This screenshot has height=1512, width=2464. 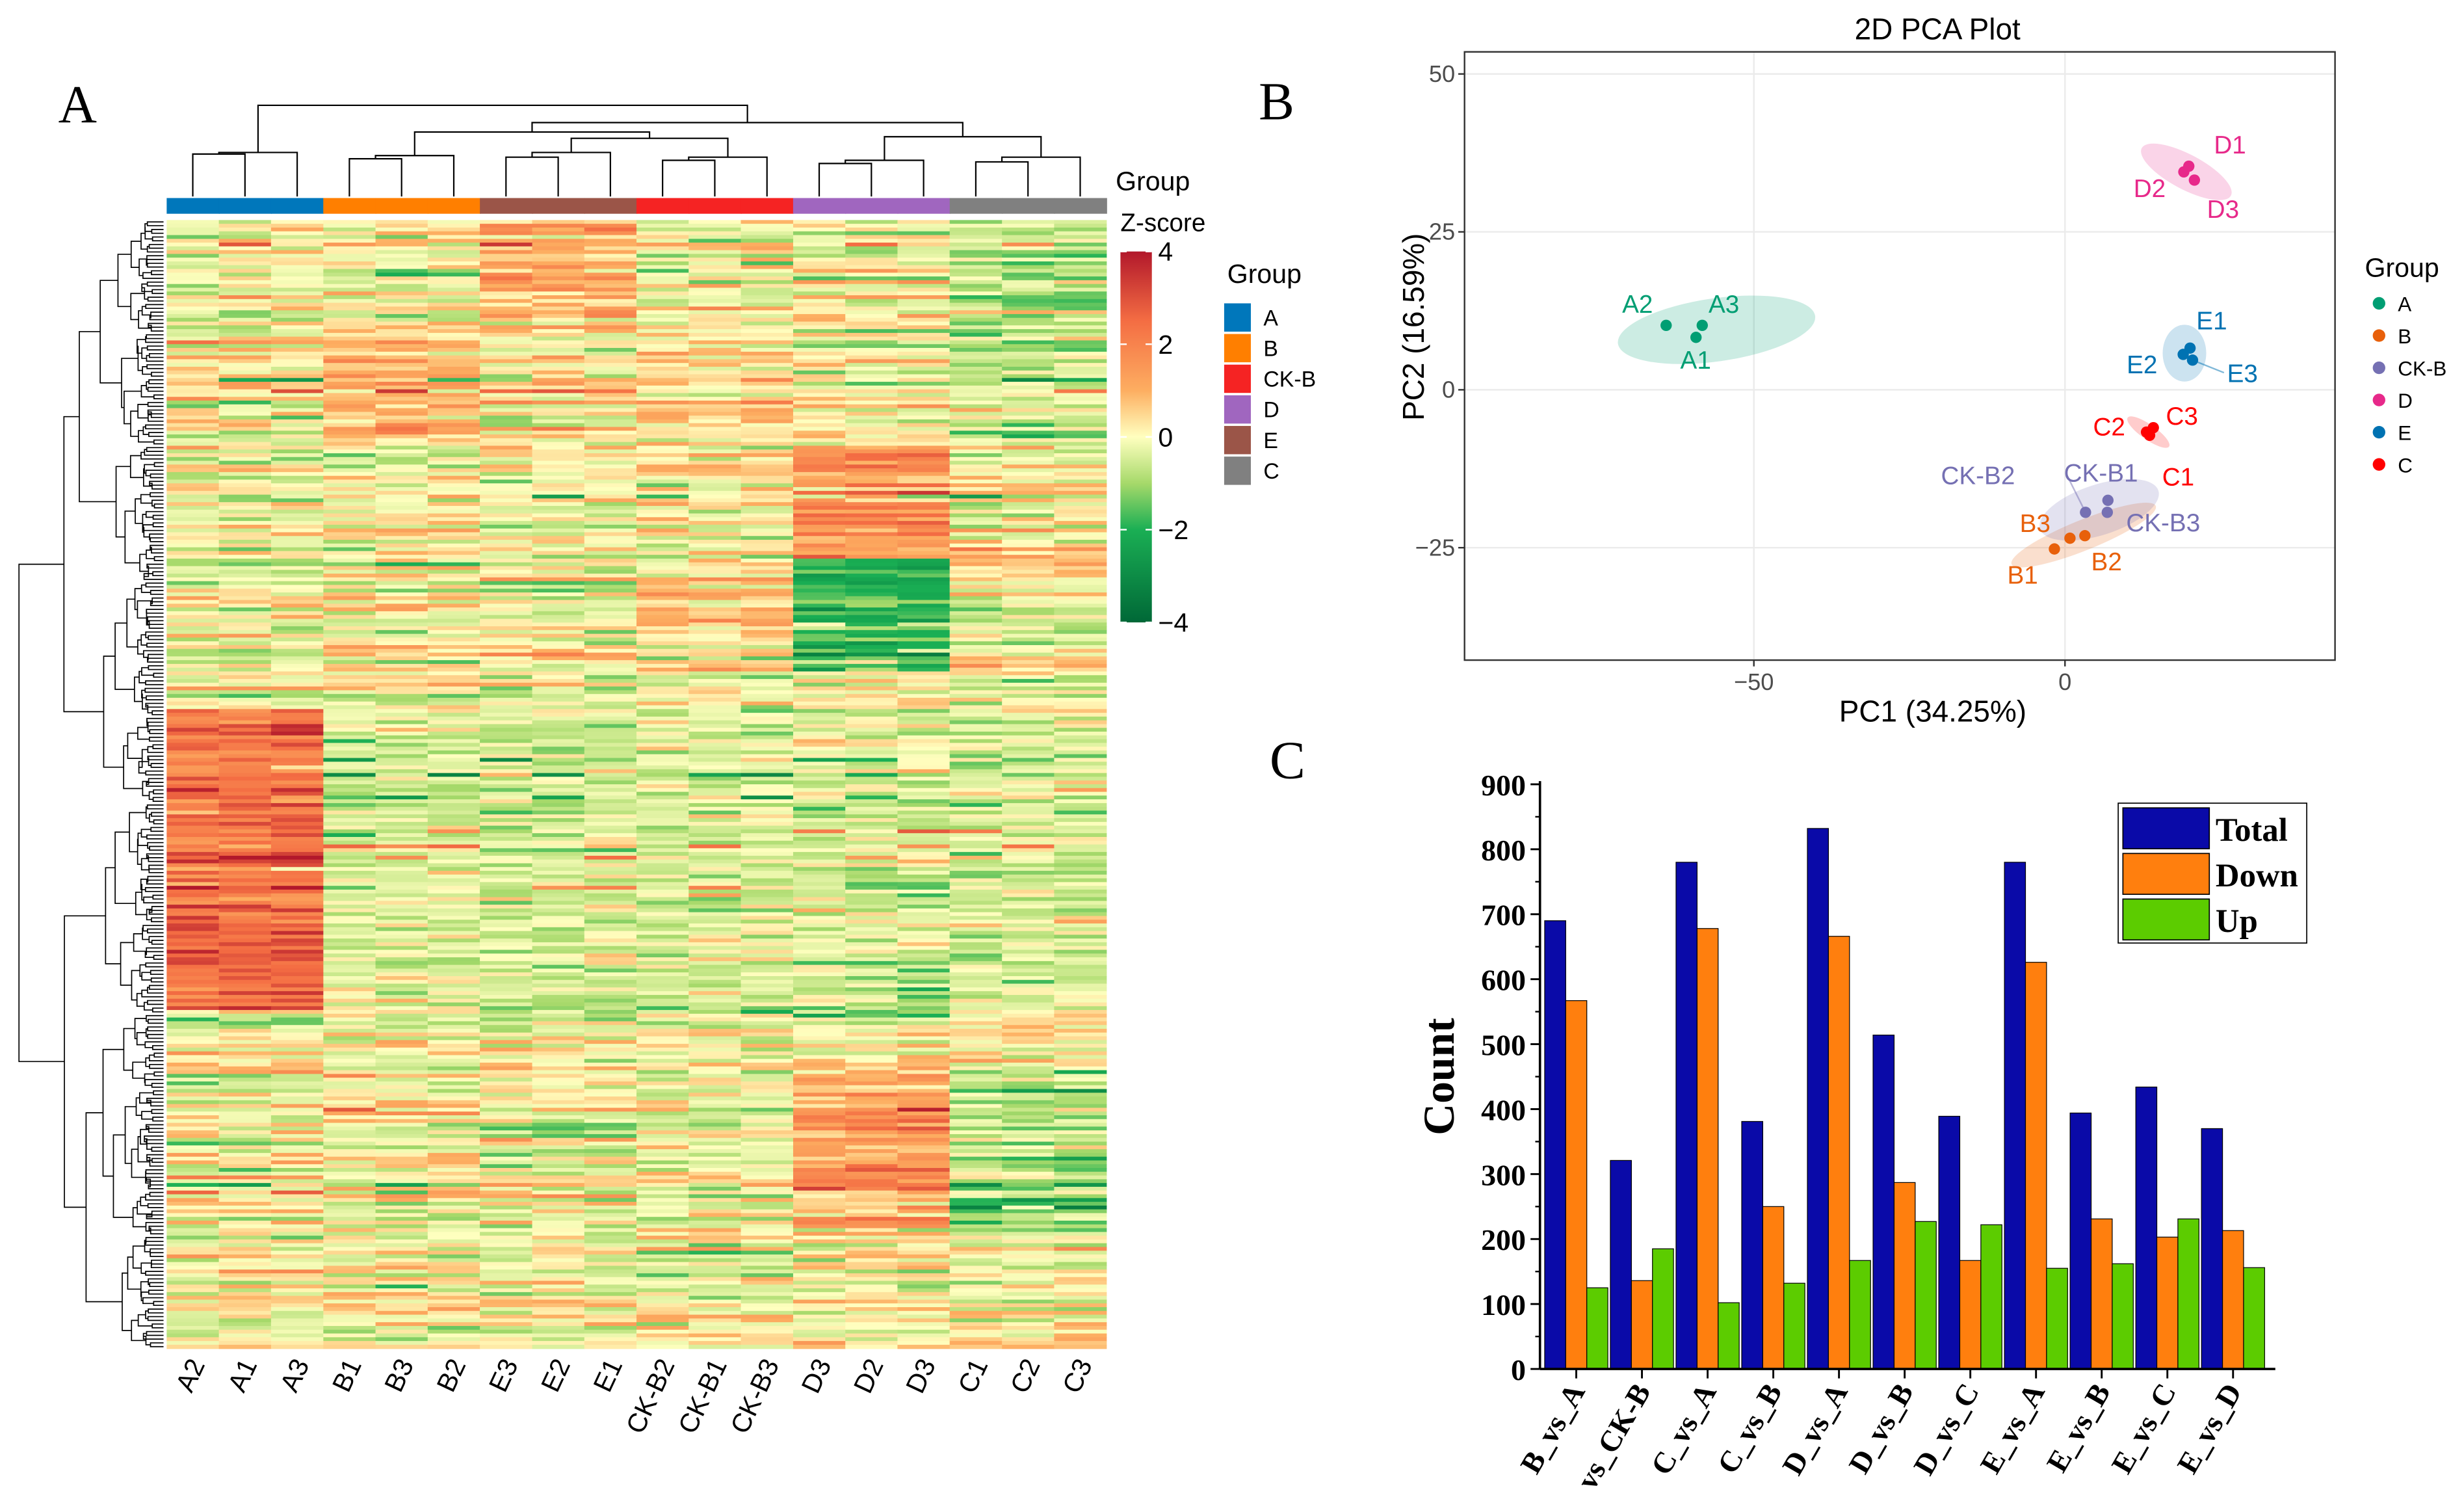 I want to click on dendrogram-link, so click(x=502, y=128).